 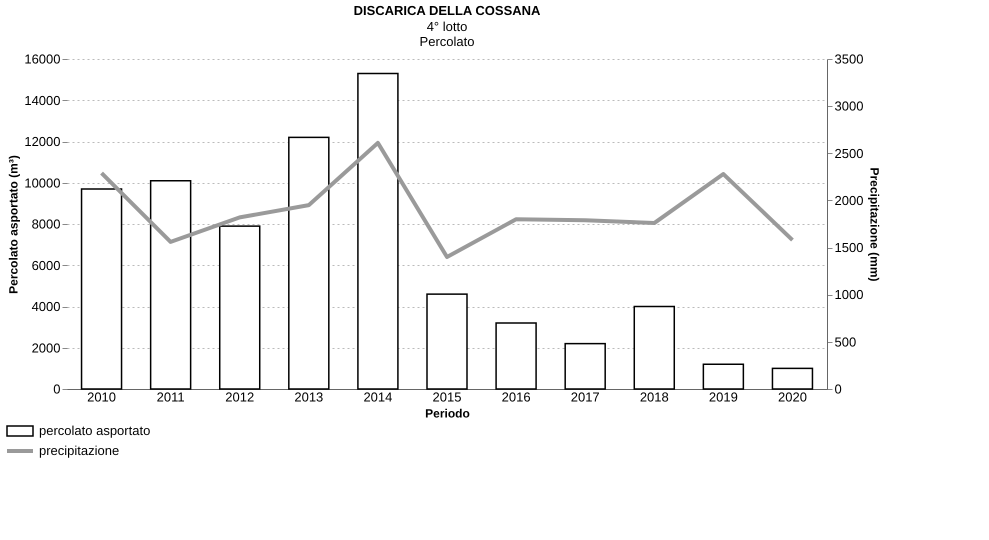 I want to click on y2-tick-label: 3500, so click(x=849, y=59).